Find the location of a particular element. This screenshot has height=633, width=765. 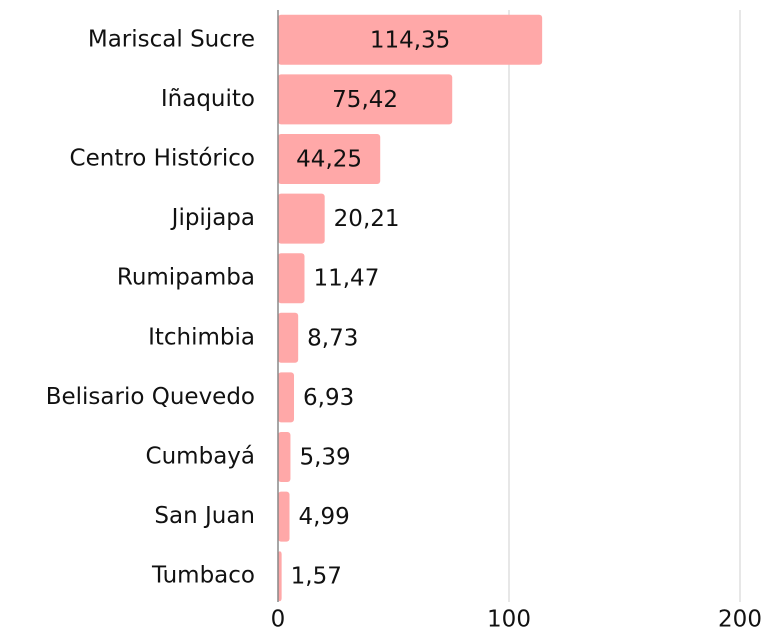

value-label: 8,73 is located at coordinates (332, 338).